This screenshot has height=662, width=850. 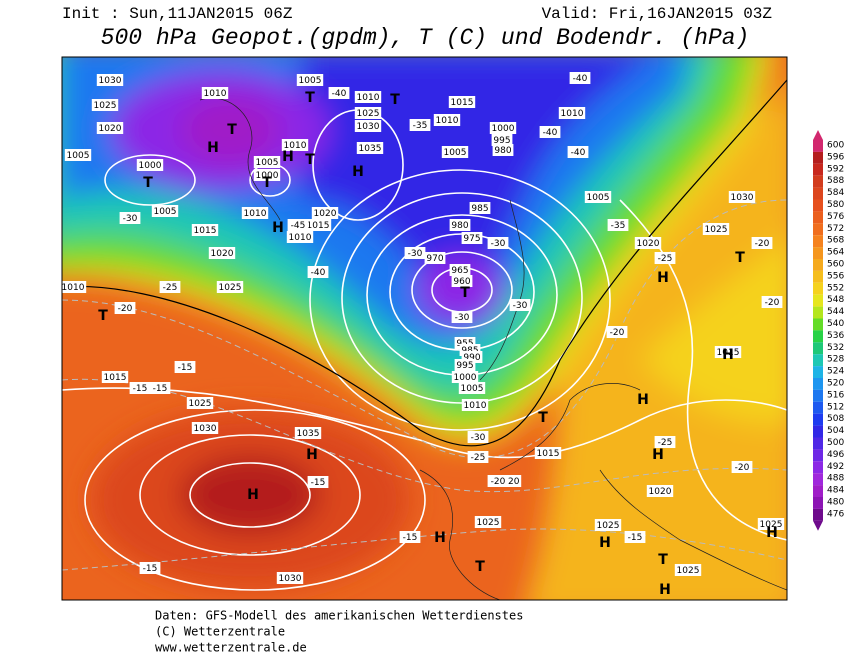 I want to click on isobar-label: 1035, so click(x=370, y=149).